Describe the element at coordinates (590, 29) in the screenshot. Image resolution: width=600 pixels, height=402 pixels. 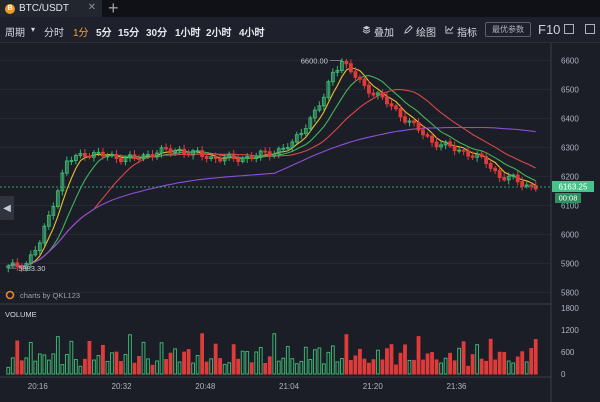
I see `fullscreen-icon` at that location.